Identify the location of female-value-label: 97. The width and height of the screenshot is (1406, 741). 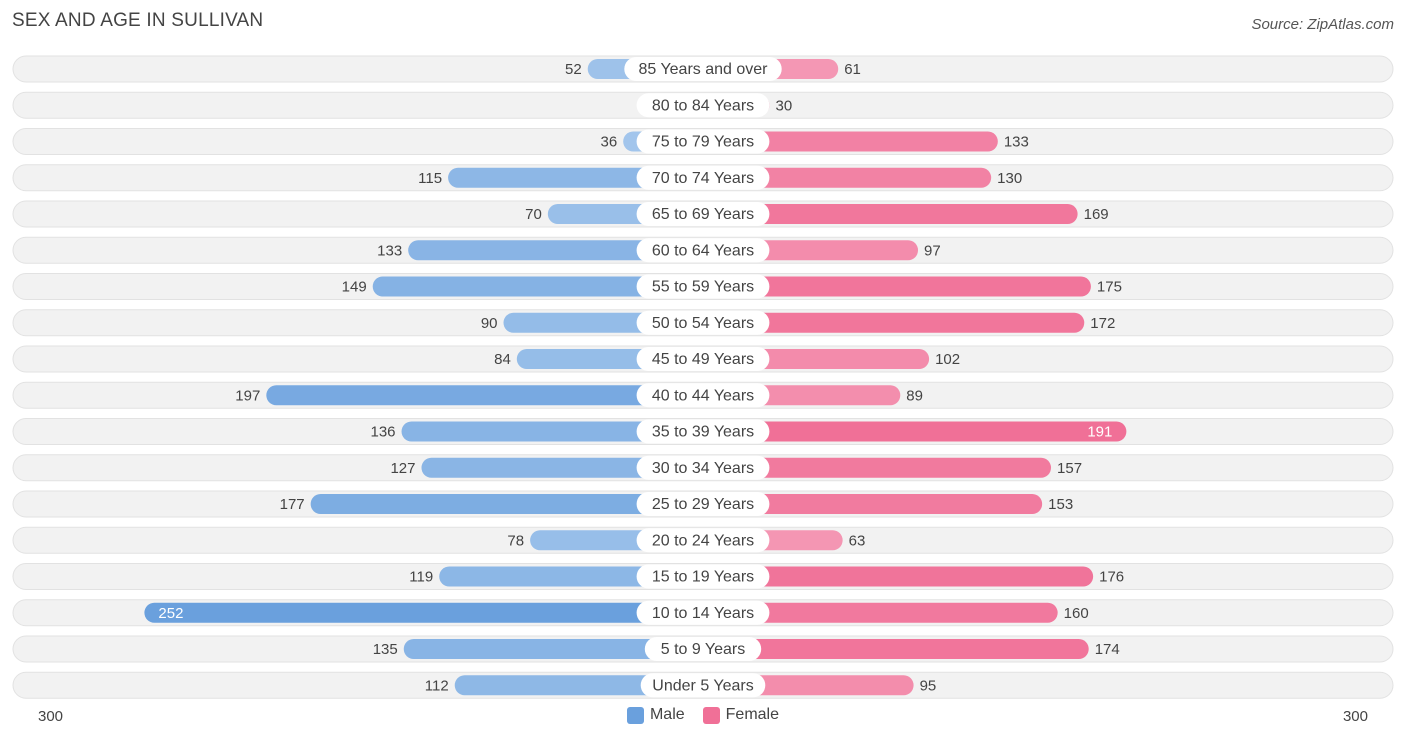
(932, 250).